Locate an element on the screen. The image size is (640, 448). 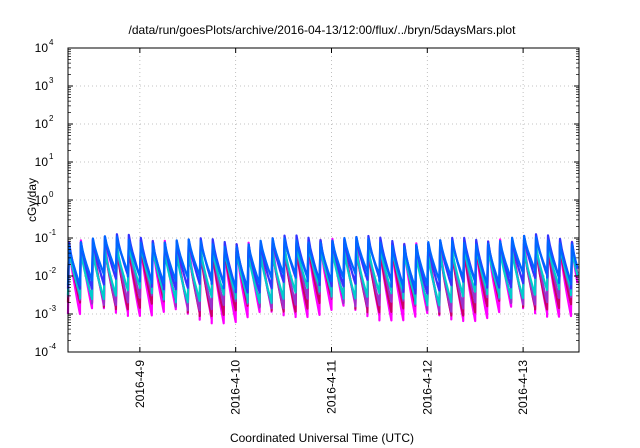
y-tick-exponent: 4 is located at coordinates (51, 42).